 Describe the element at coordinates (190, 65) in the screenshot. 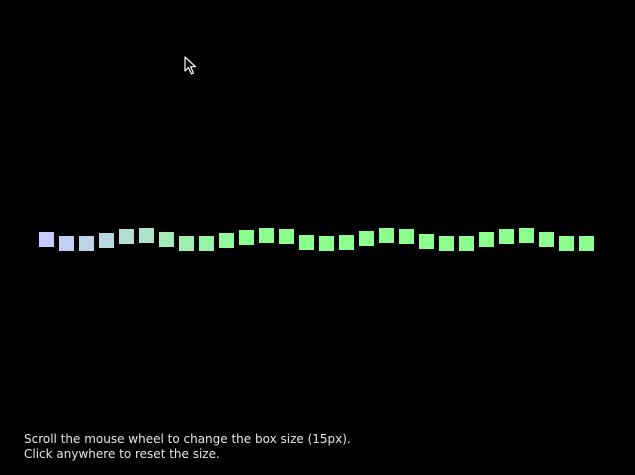

I see `mouse-pointer-icon` at that location.